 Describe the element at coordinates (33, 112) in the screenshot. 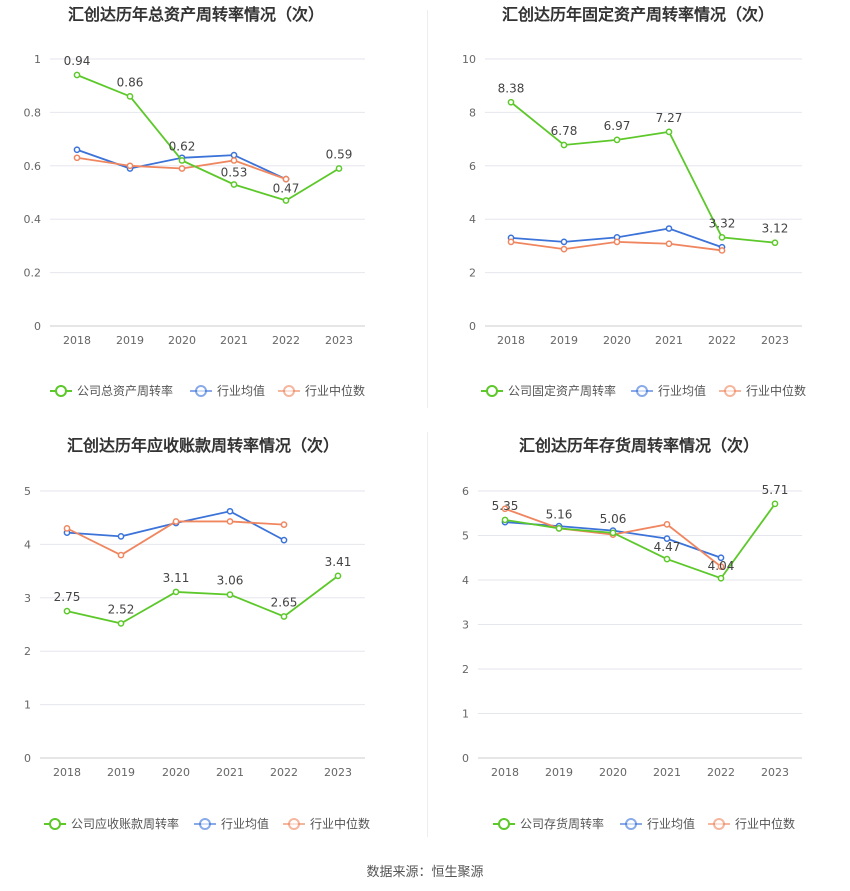

I see `chart-1-y-tick-label: 0.8` at that location.